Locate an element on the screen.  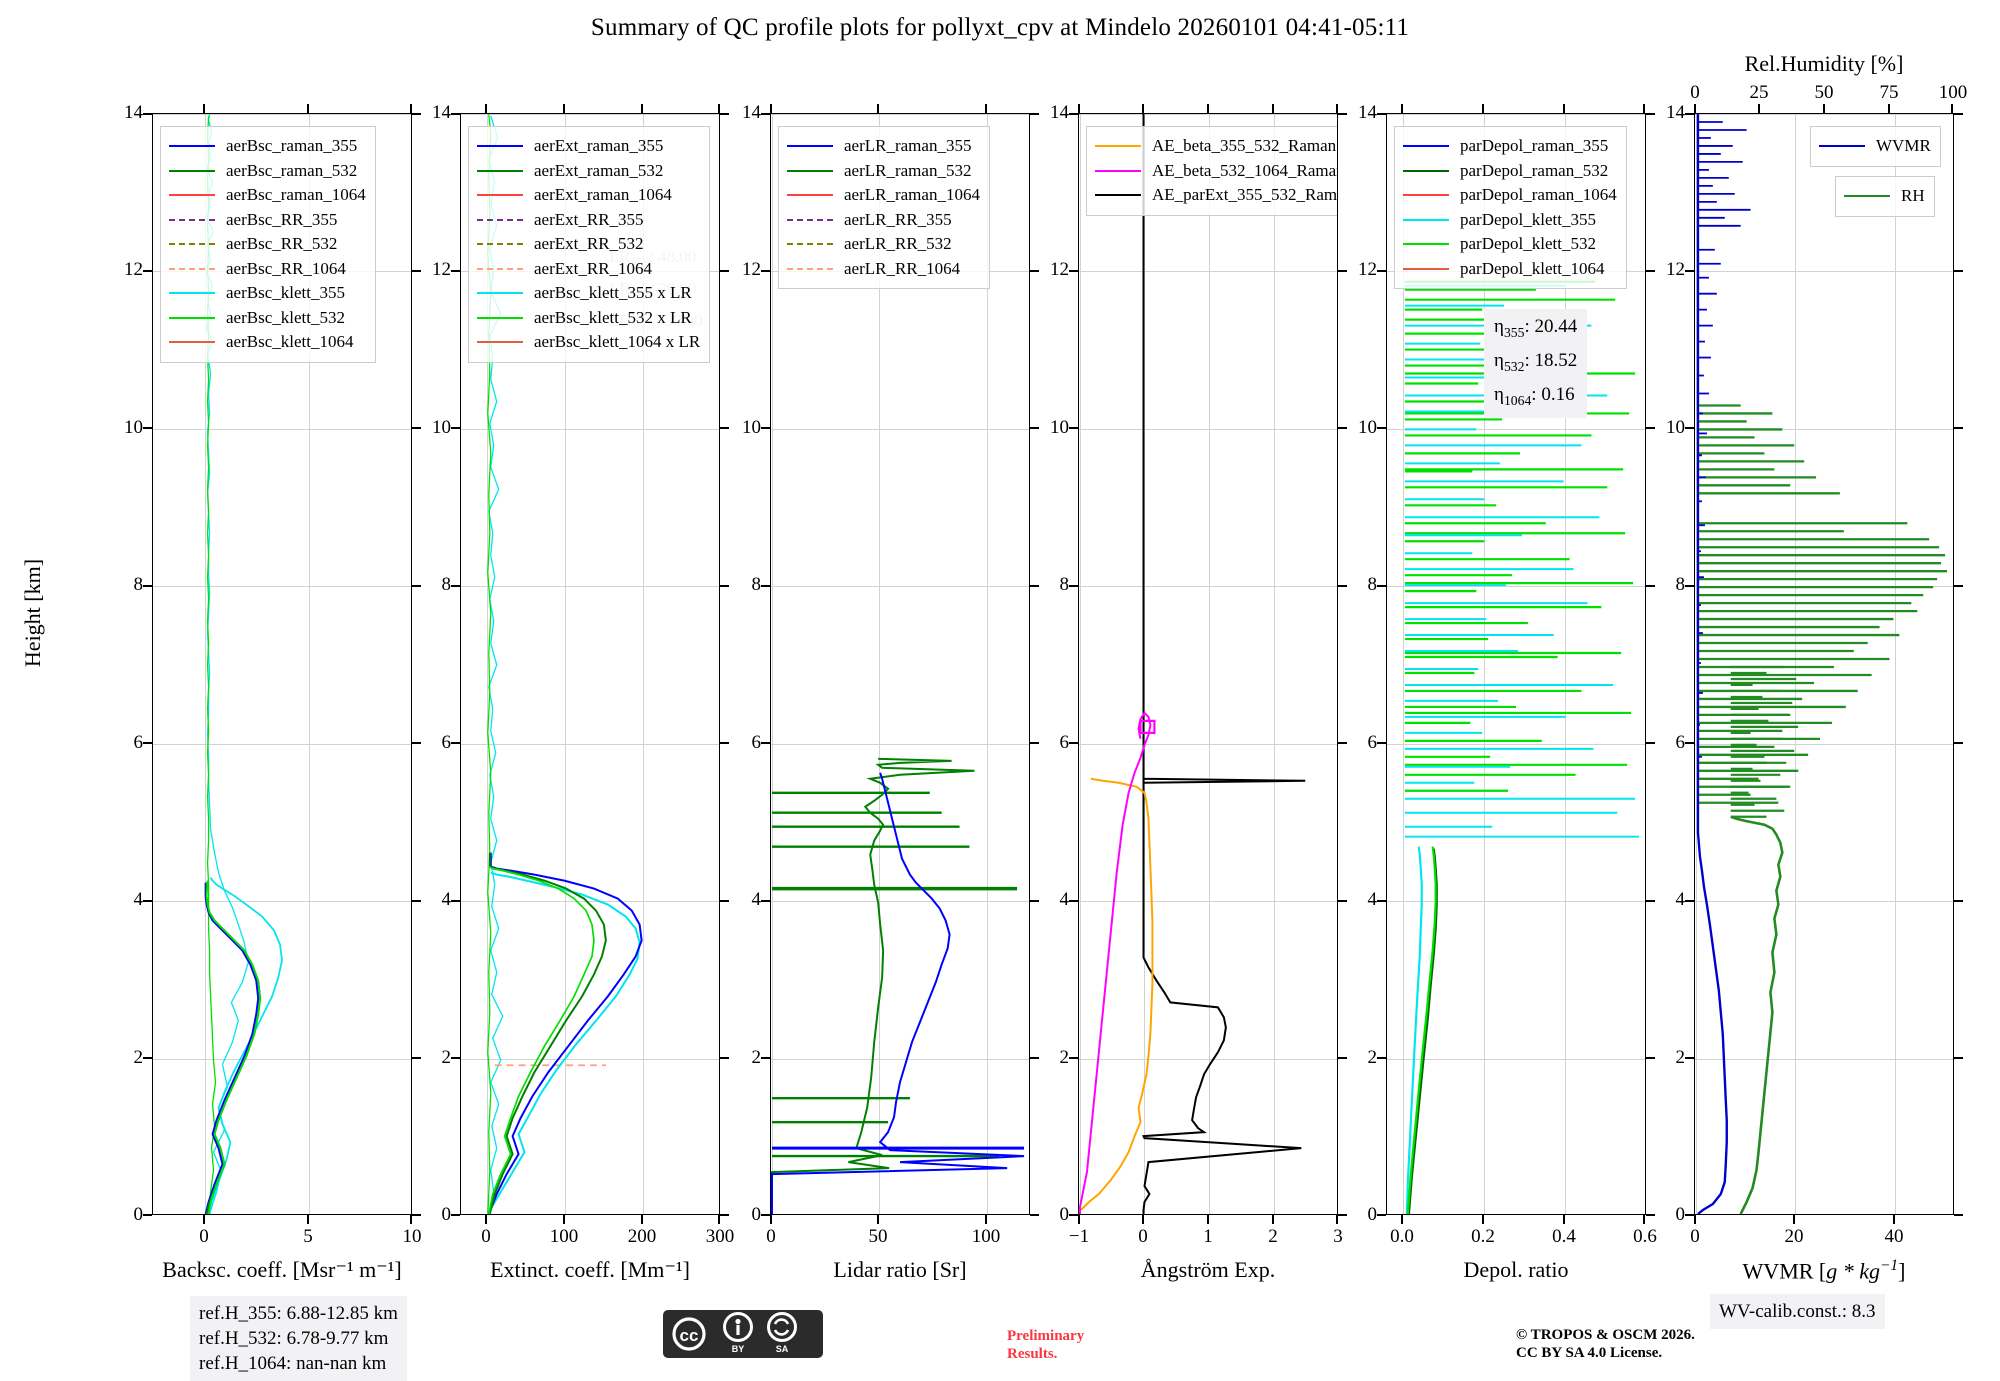
legend-item: aerLR_RR_355 is located at coordinates (883, 220).